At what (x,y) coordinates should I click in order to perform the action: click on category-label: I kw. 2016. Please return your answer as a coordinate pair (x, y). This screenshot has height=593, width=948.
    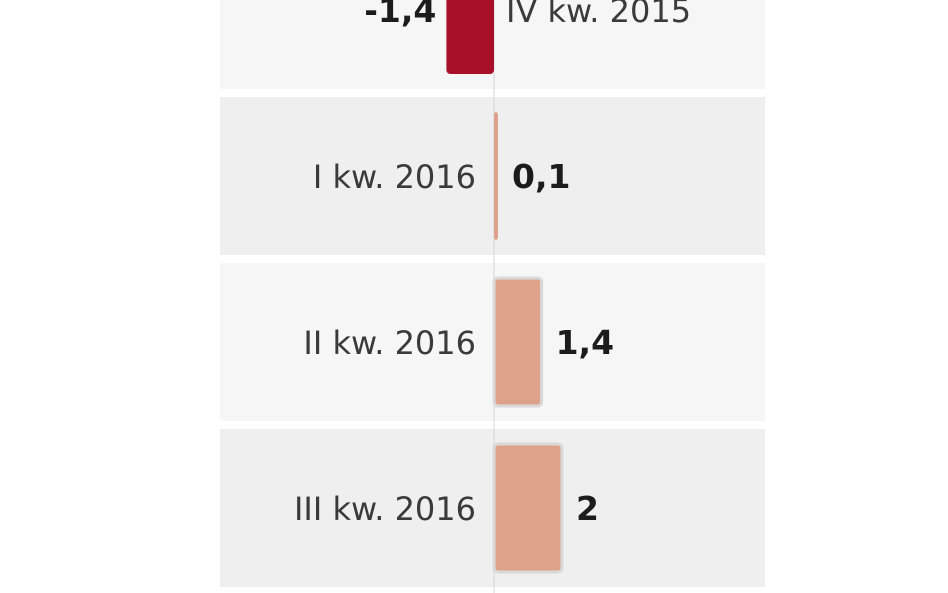
    Looking at the image, I should click on (394, 177).